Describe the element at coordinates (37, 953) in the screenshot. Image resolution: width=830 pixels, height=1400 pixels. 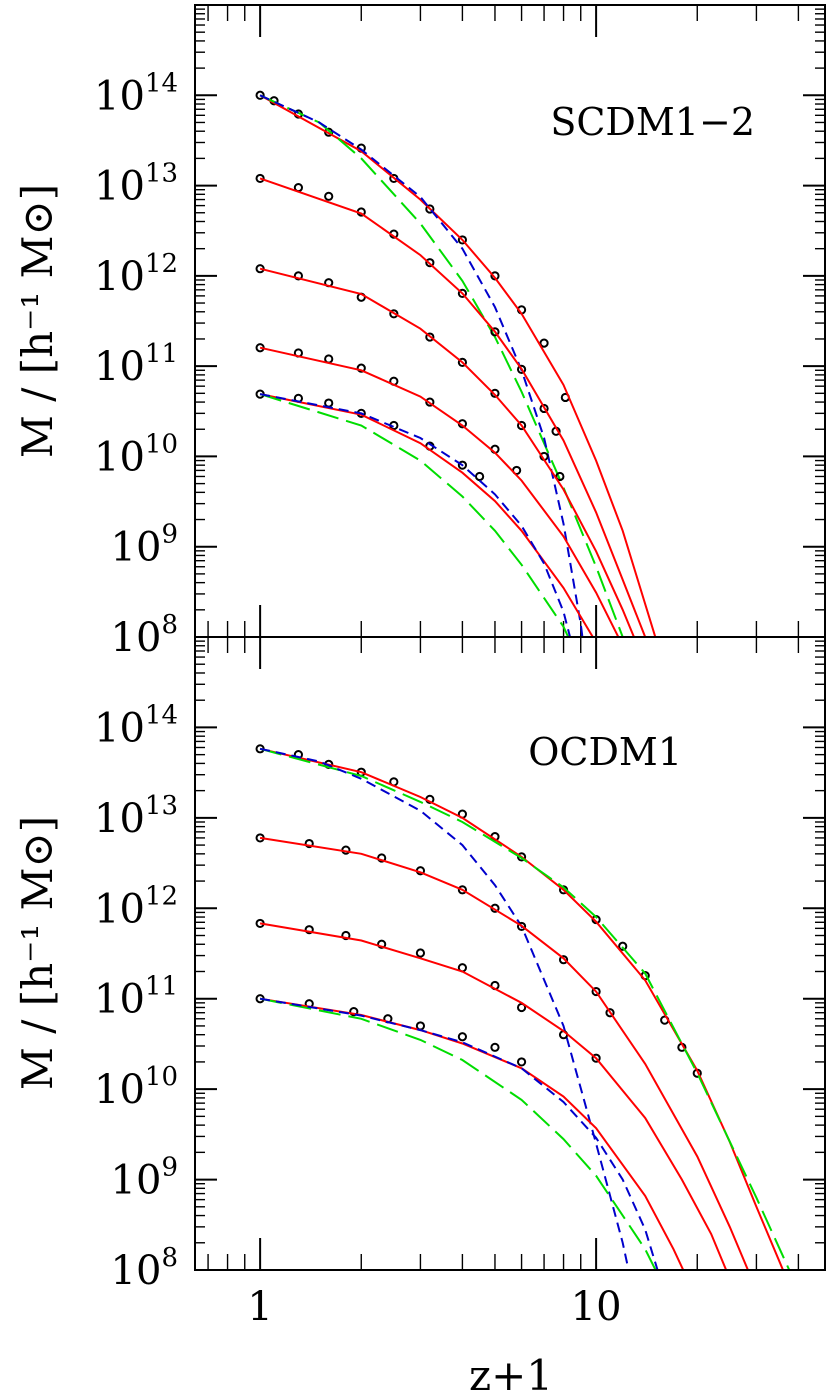
I see `bottom-y-axis-title: M / [h⁻¹ M⊙]` at that location.